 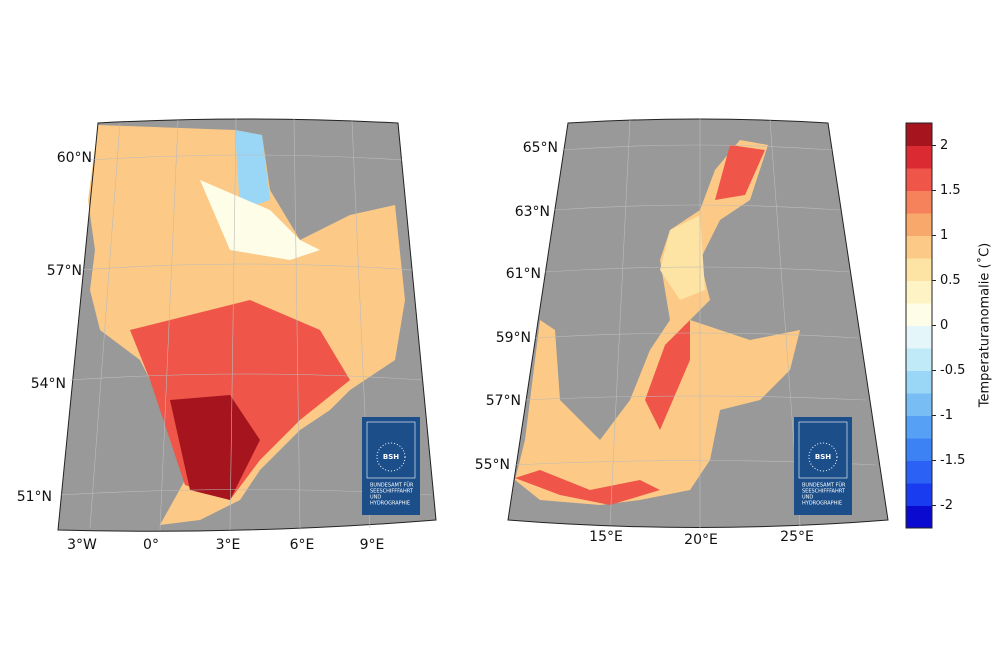 I want to click on colorbar-tick-label: 2, so click(x=944, y=145).